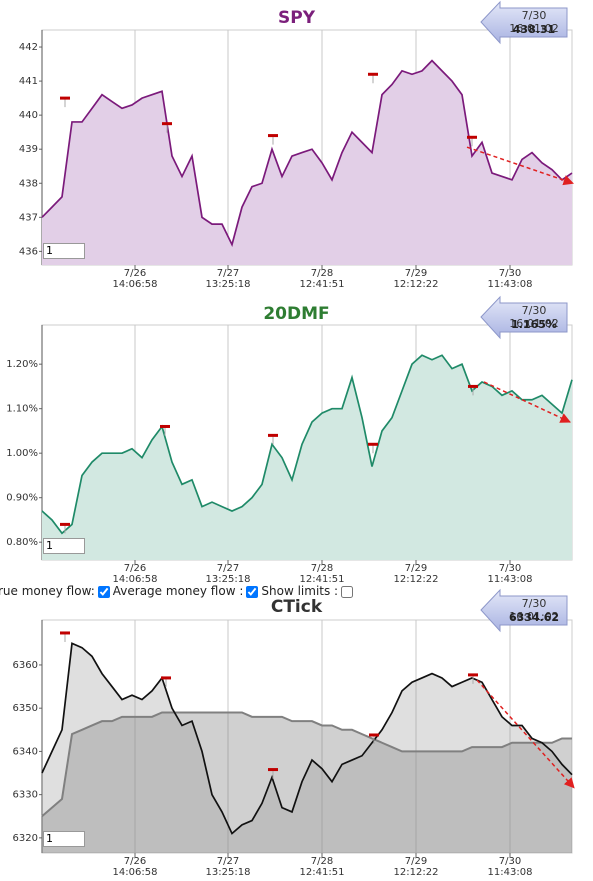 This screenshot has width=593, height=881. Describe the element at coordinates (22, 542) in the screenshot. I see `y-tick-label: 0.80%` at that location.